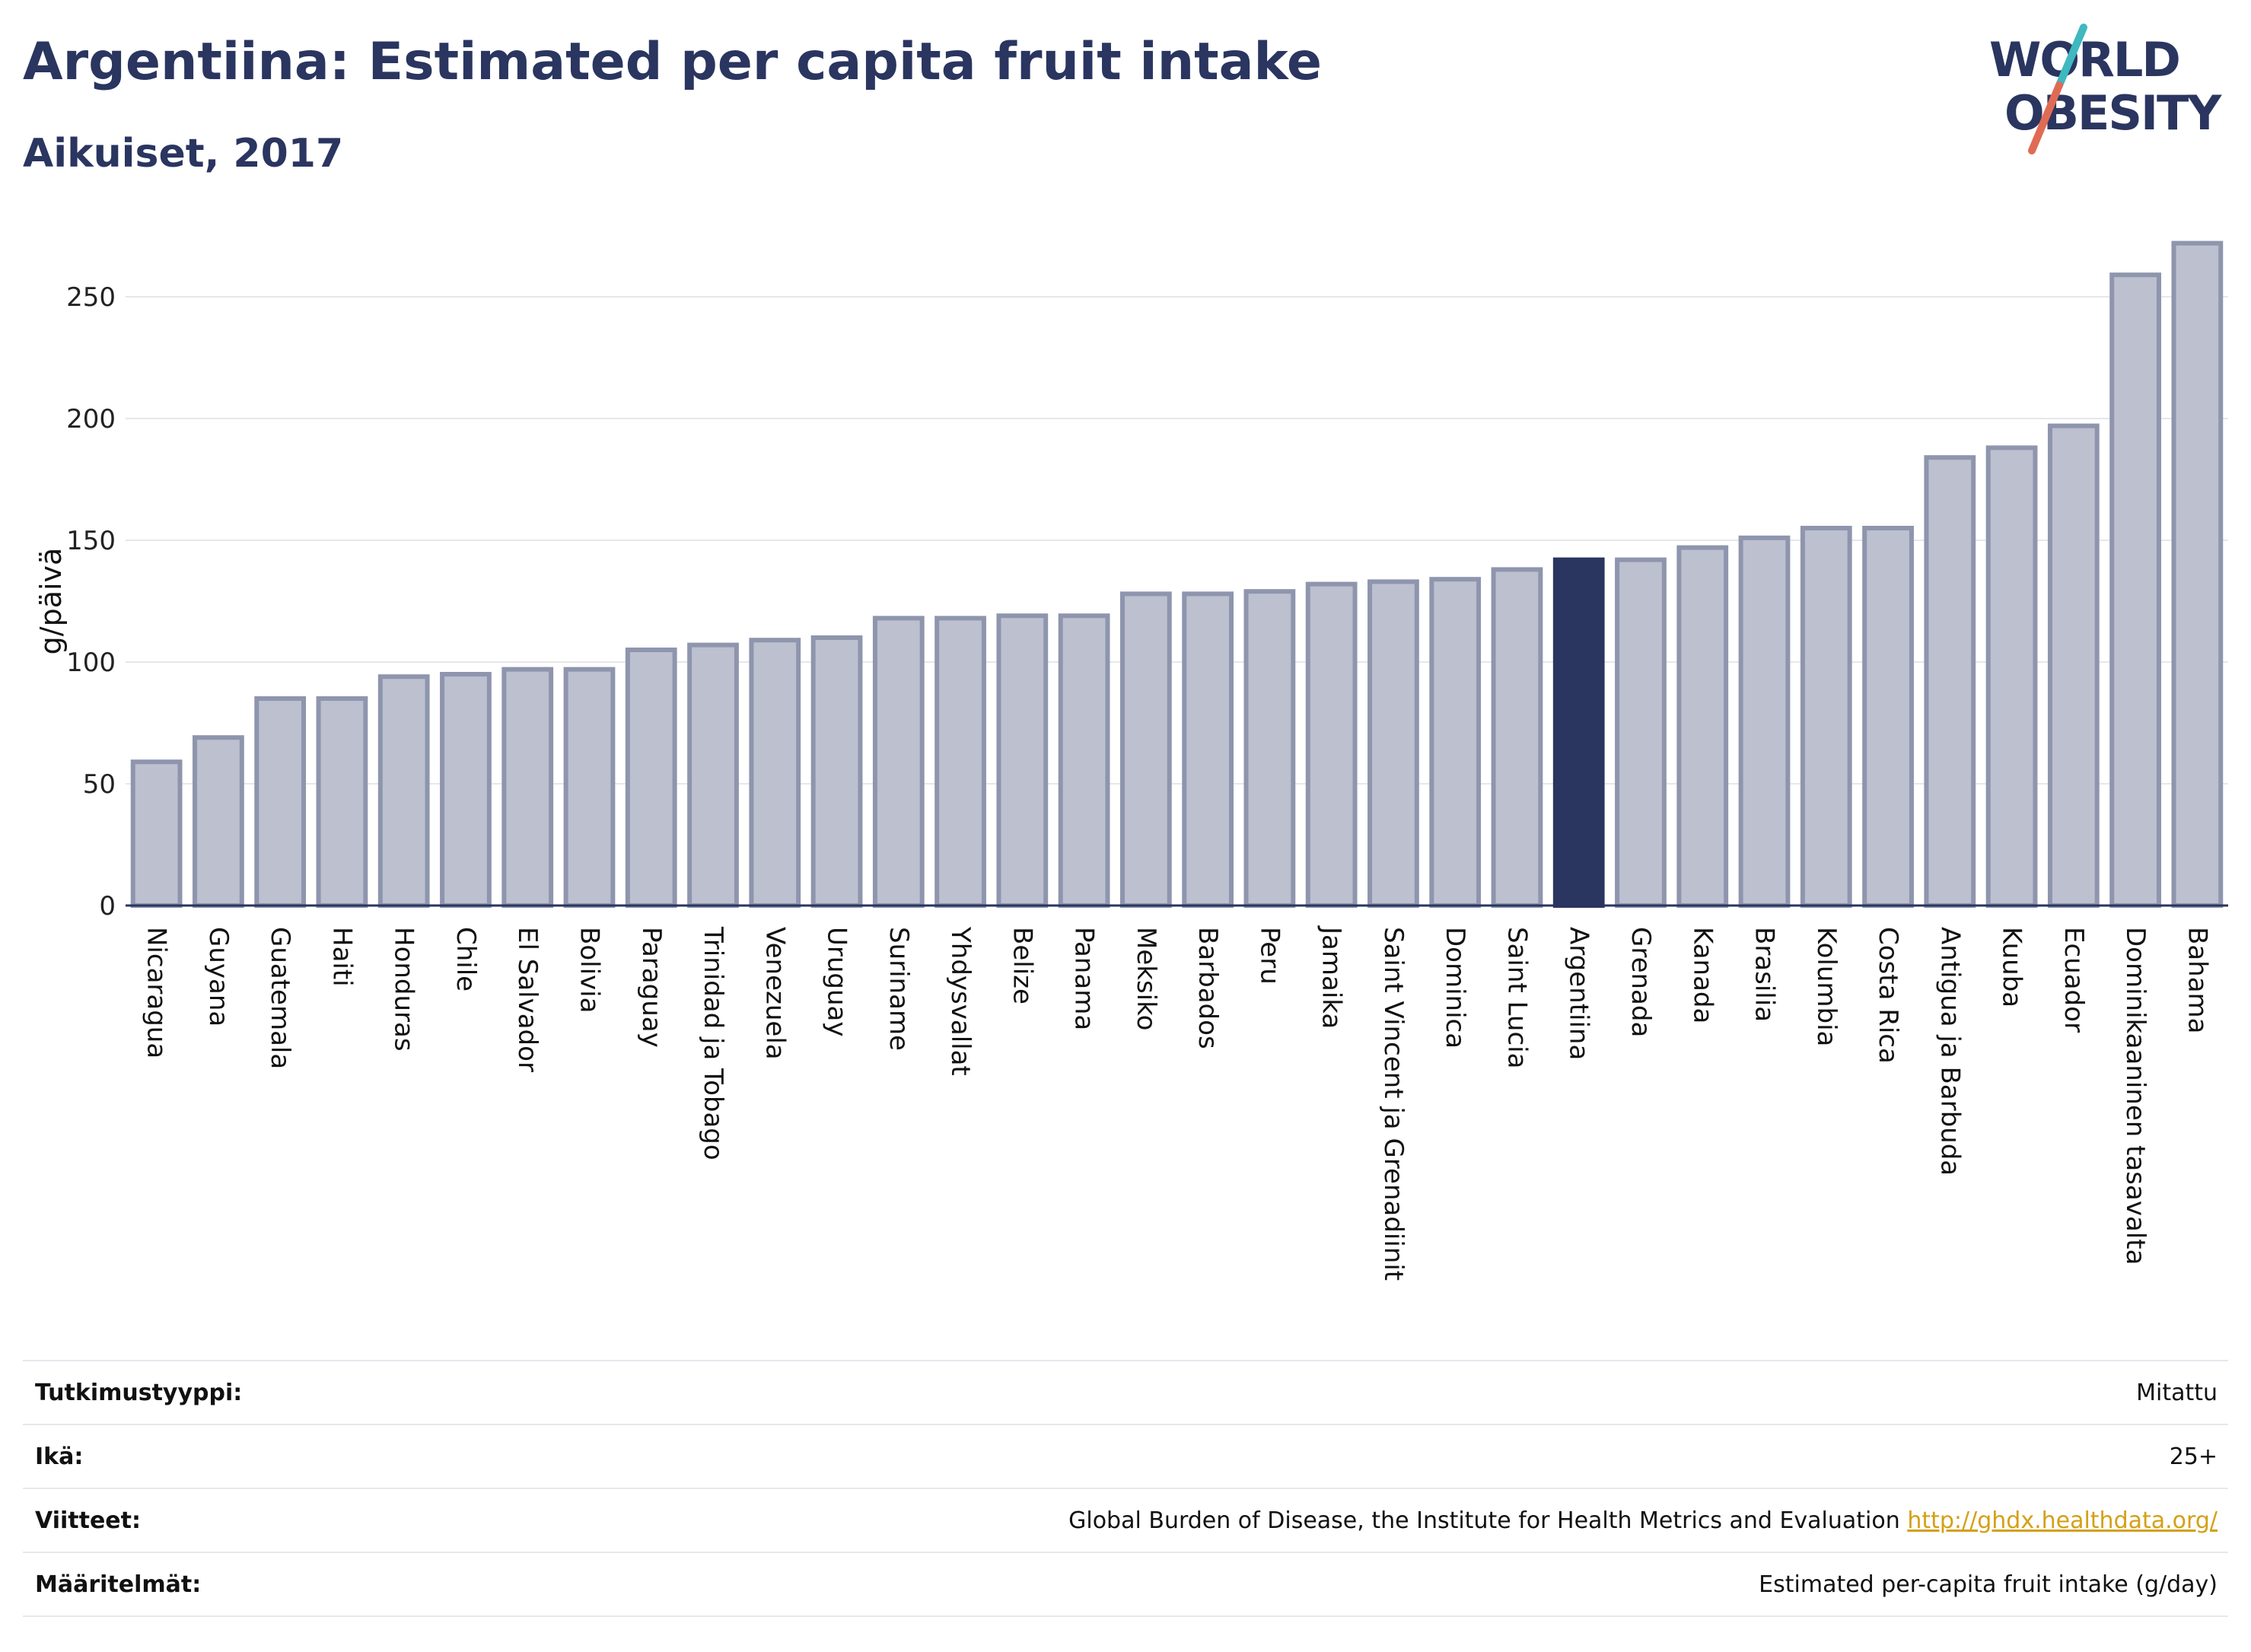 This screenshot has width=2251, height=1652. What do you see at coordinates (1332, 977) in the screenshot?
I see `x-tick-label: Jamaika` at bounding box center [1332, 977].